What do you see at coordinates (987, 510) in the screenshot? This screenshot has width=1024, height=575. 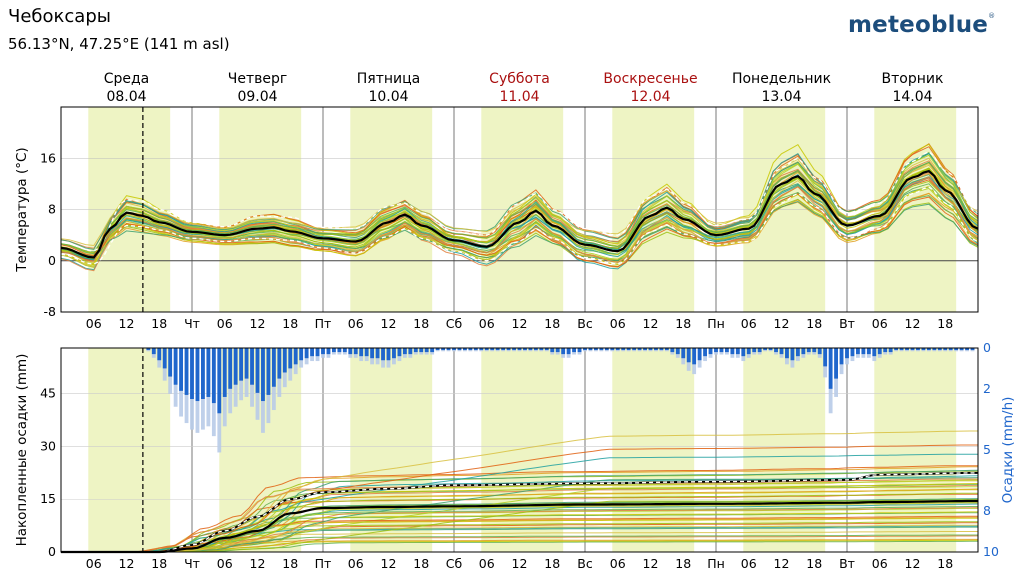 I see `precip-rate-tick-label: 8` at bounding box center [987, 510].